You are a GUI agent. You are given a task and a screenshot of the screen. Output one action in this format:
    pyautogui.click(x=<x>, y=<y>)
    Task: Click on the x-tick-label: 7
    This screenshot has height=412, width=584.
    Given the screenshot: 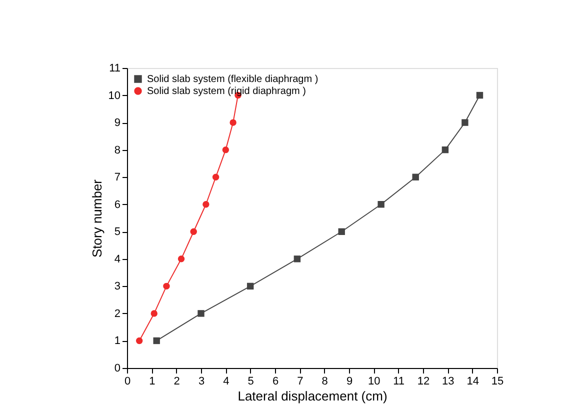 What is the action you would take?
    pyautogui.click(x=300, y=382)
    